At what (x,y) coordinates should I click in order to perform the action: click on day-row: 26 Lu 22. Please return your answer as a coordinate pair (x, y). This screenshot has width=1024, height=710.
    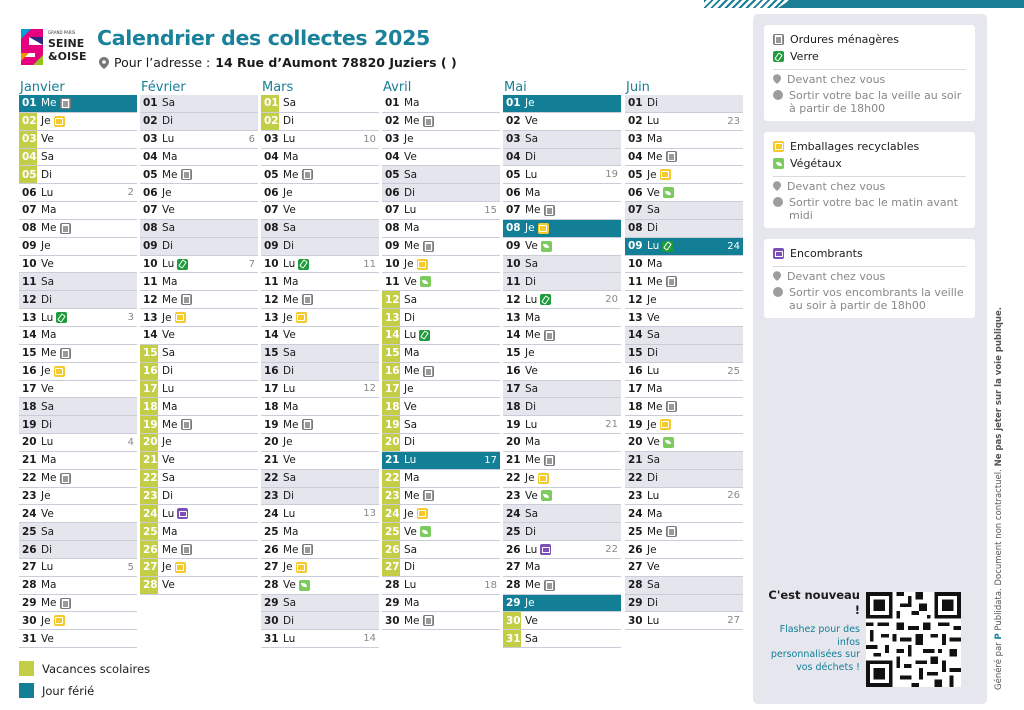
    Looking at the image, I should click on (562, 550).